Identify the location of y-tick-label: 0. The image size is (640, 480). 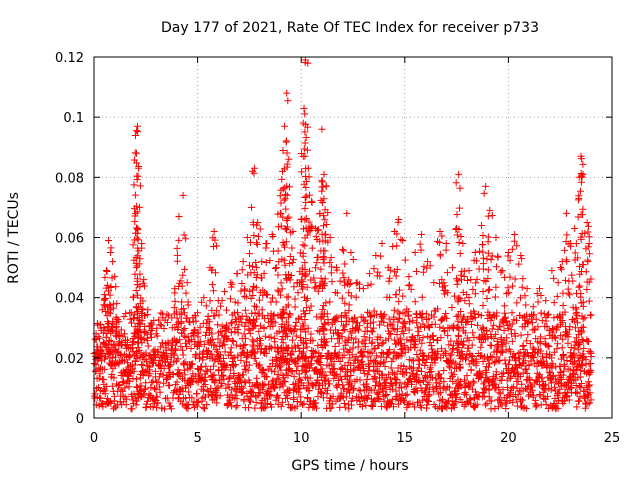
(80, 419).